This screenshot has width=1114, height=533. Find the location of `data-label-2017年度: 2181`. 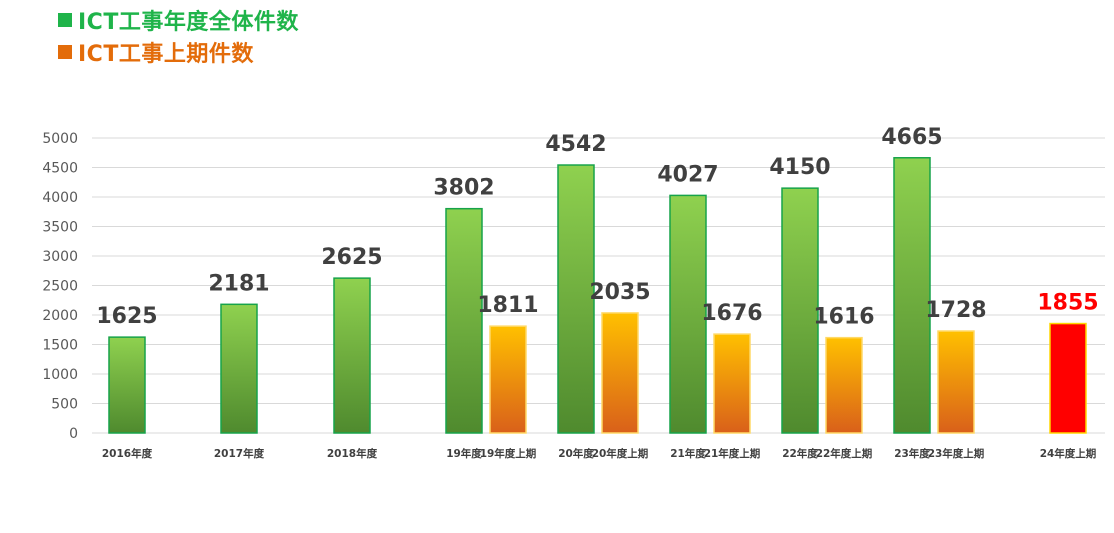

data-label-2017年度: 2181 is located at coordinates (238, 283).